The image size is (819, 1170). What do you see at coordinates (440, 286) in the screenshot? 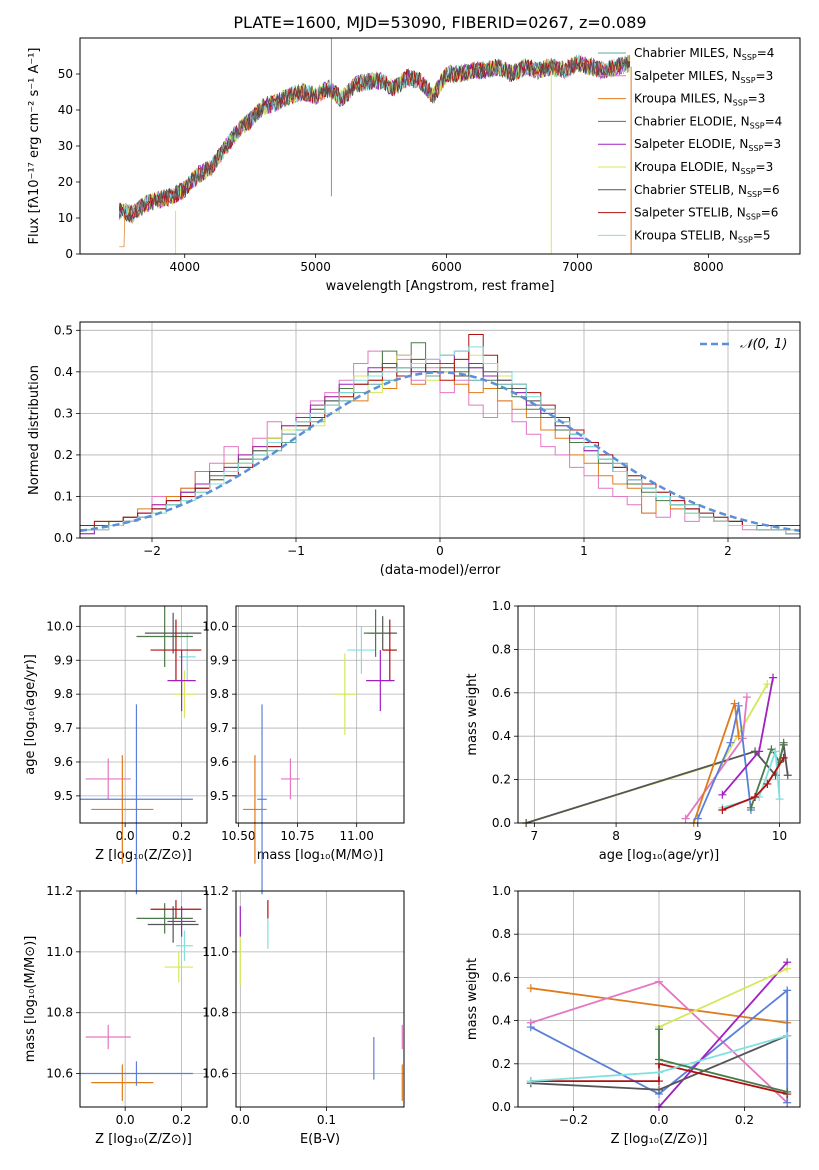
I see `x-axis-label: wavelength [Angstrom, rest frame]` at bounding box center [440, 286].